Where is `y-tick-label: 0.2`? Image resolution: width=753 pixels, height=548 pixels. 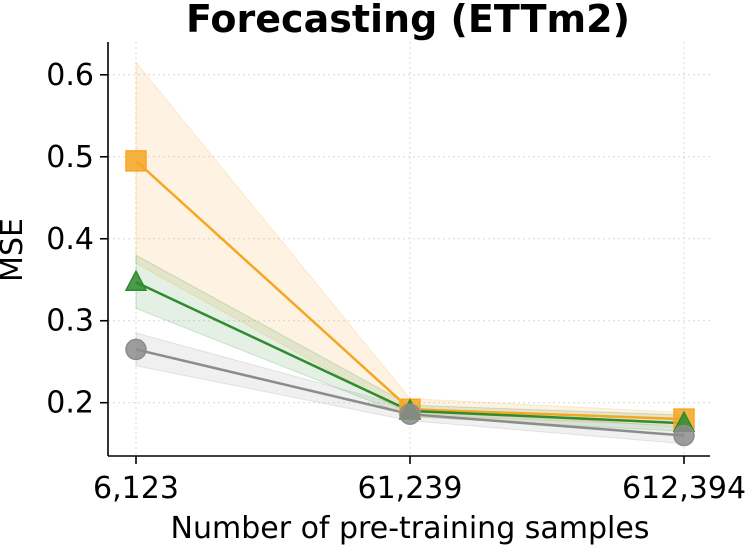
y-tick-label: 0.2 is located at coordinates (70, 403).